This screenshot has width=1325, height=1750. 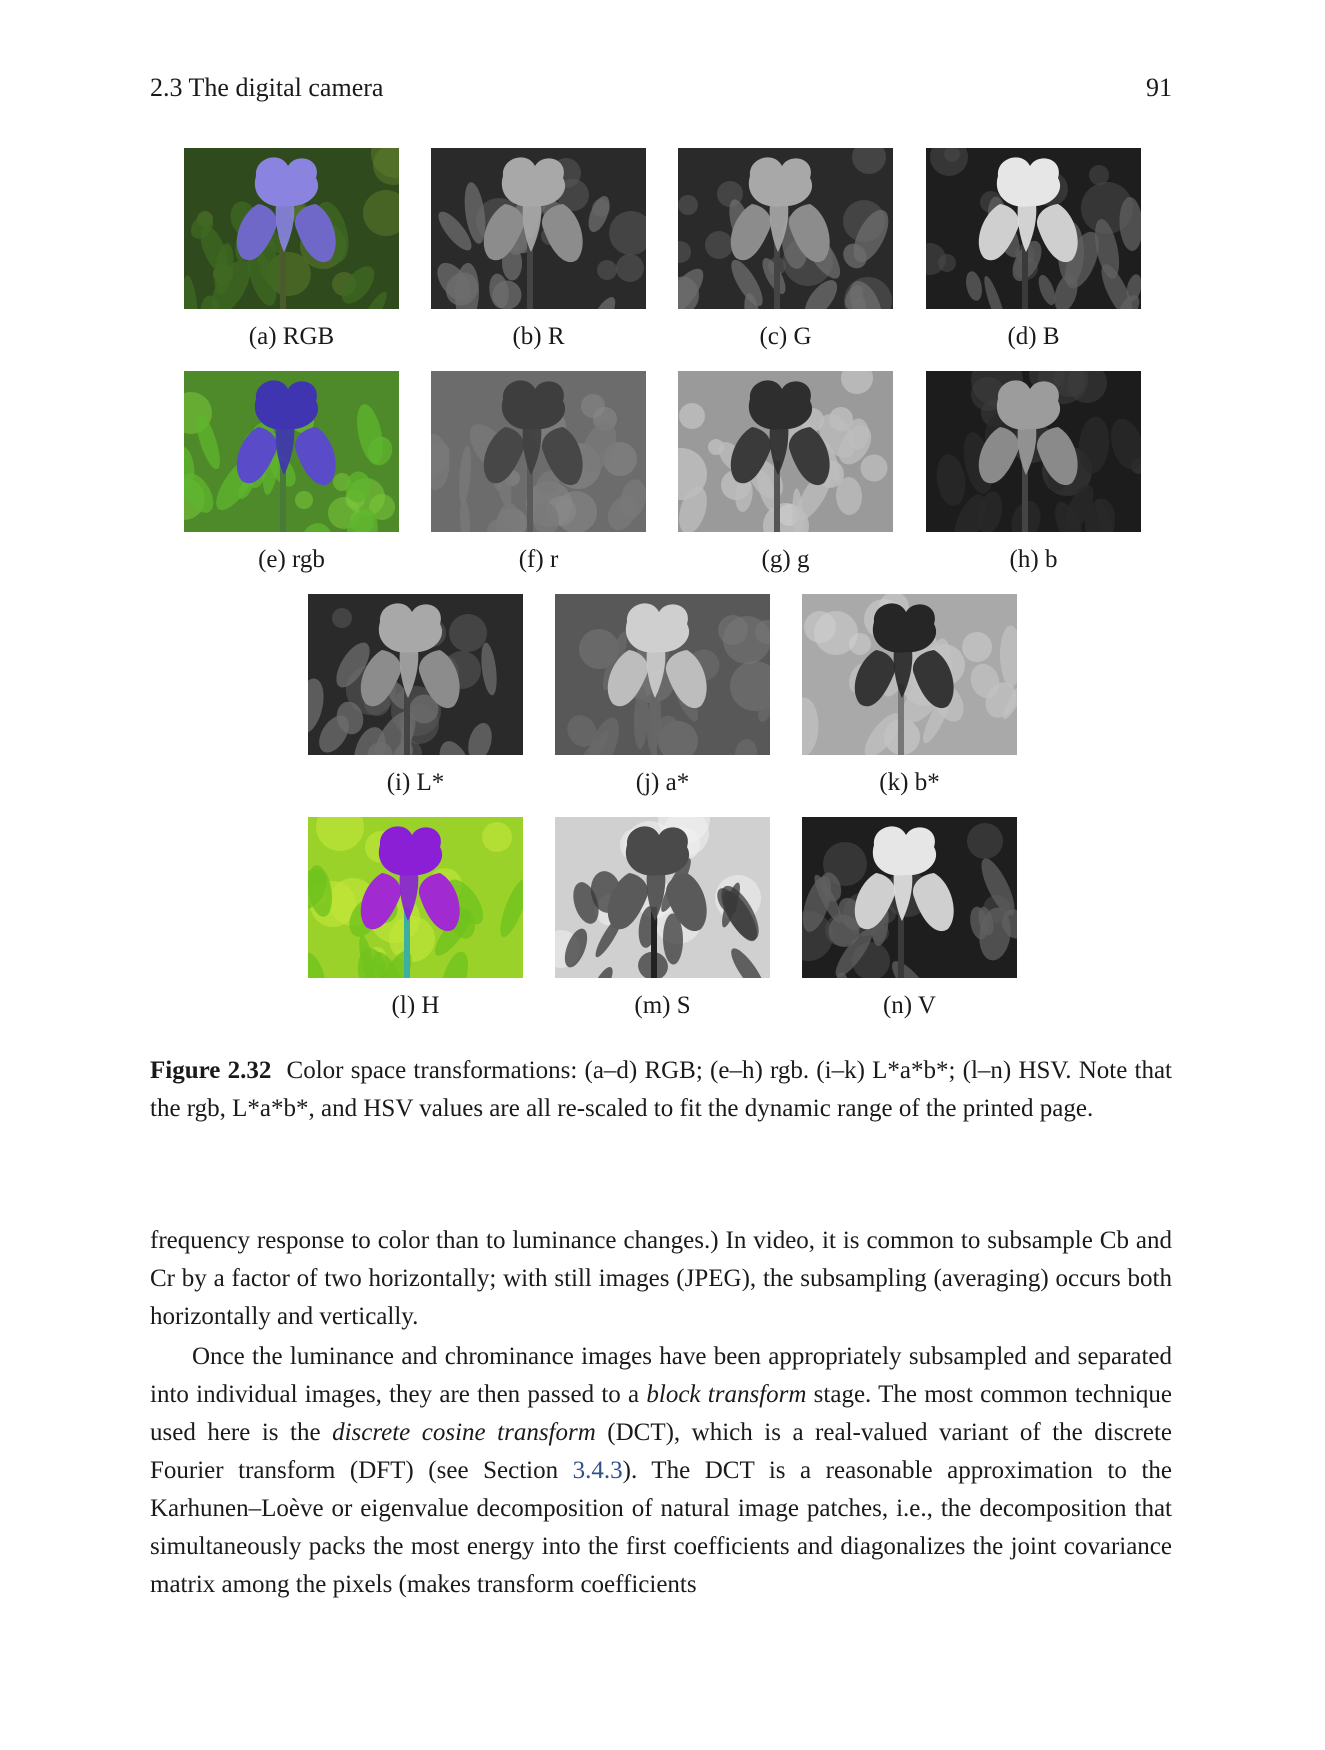 What do you see at coordinates (597, 1470) in the screenshot?
I see `section-reference-link: 3.4.3` at bounding box center [597, 1470].